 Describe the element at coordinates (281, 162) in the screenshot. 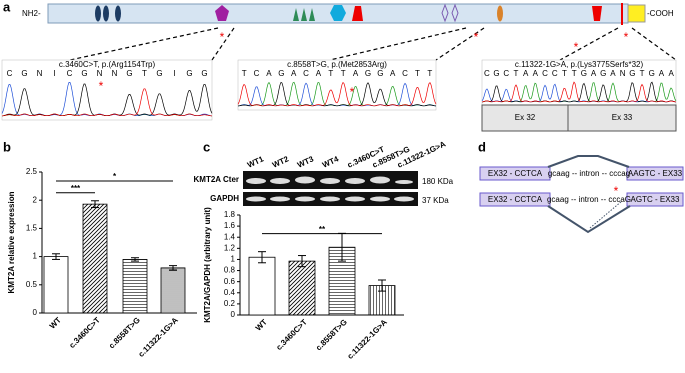

I see `lane-label: WT2` at that location.